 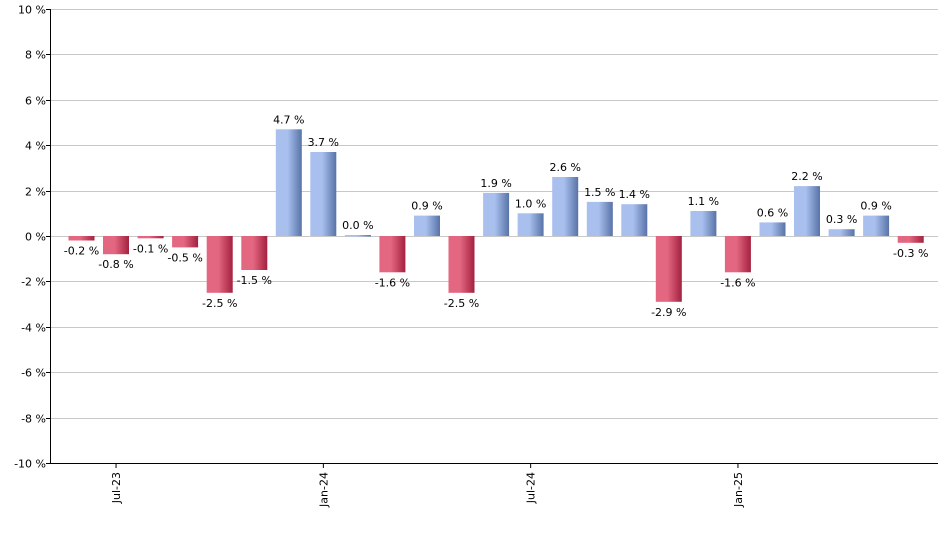 I want to click on bar-value-label: 1.0 %, so click(x=530, y=203).